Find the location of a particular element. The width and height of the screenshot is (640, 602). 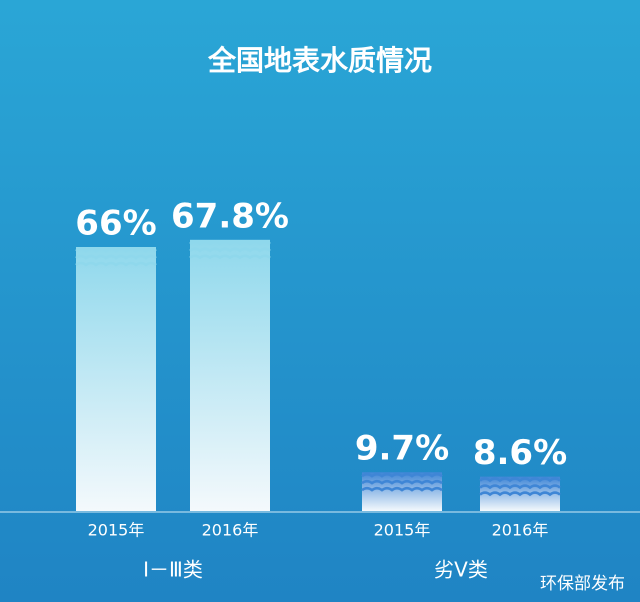

value-label: 9.7% is located at coordinates (402, 449).